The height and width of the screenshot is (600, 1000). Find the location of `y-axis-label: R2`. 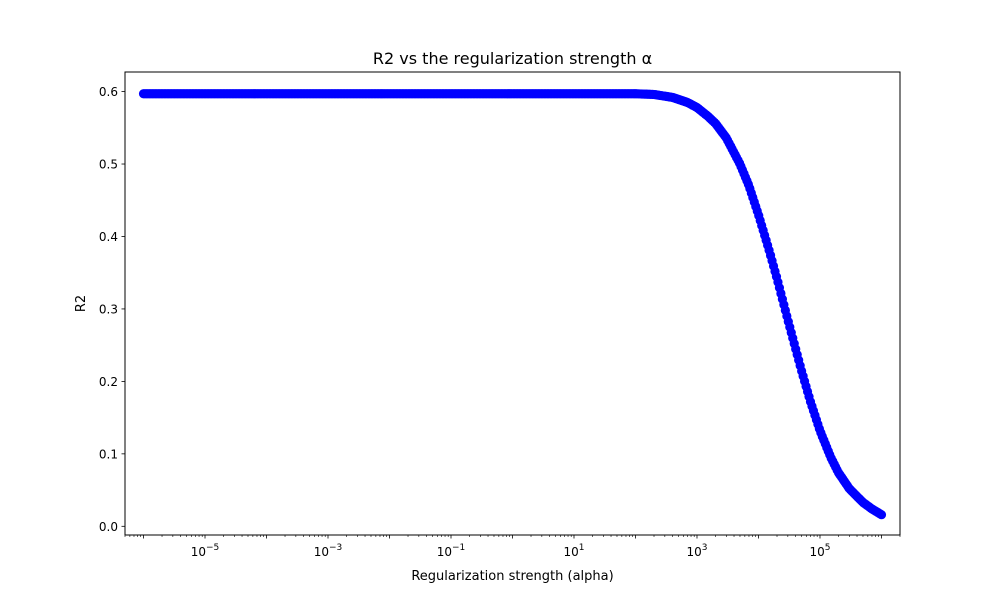

y-axis-label: R2 is located at coordinates (81, 303).